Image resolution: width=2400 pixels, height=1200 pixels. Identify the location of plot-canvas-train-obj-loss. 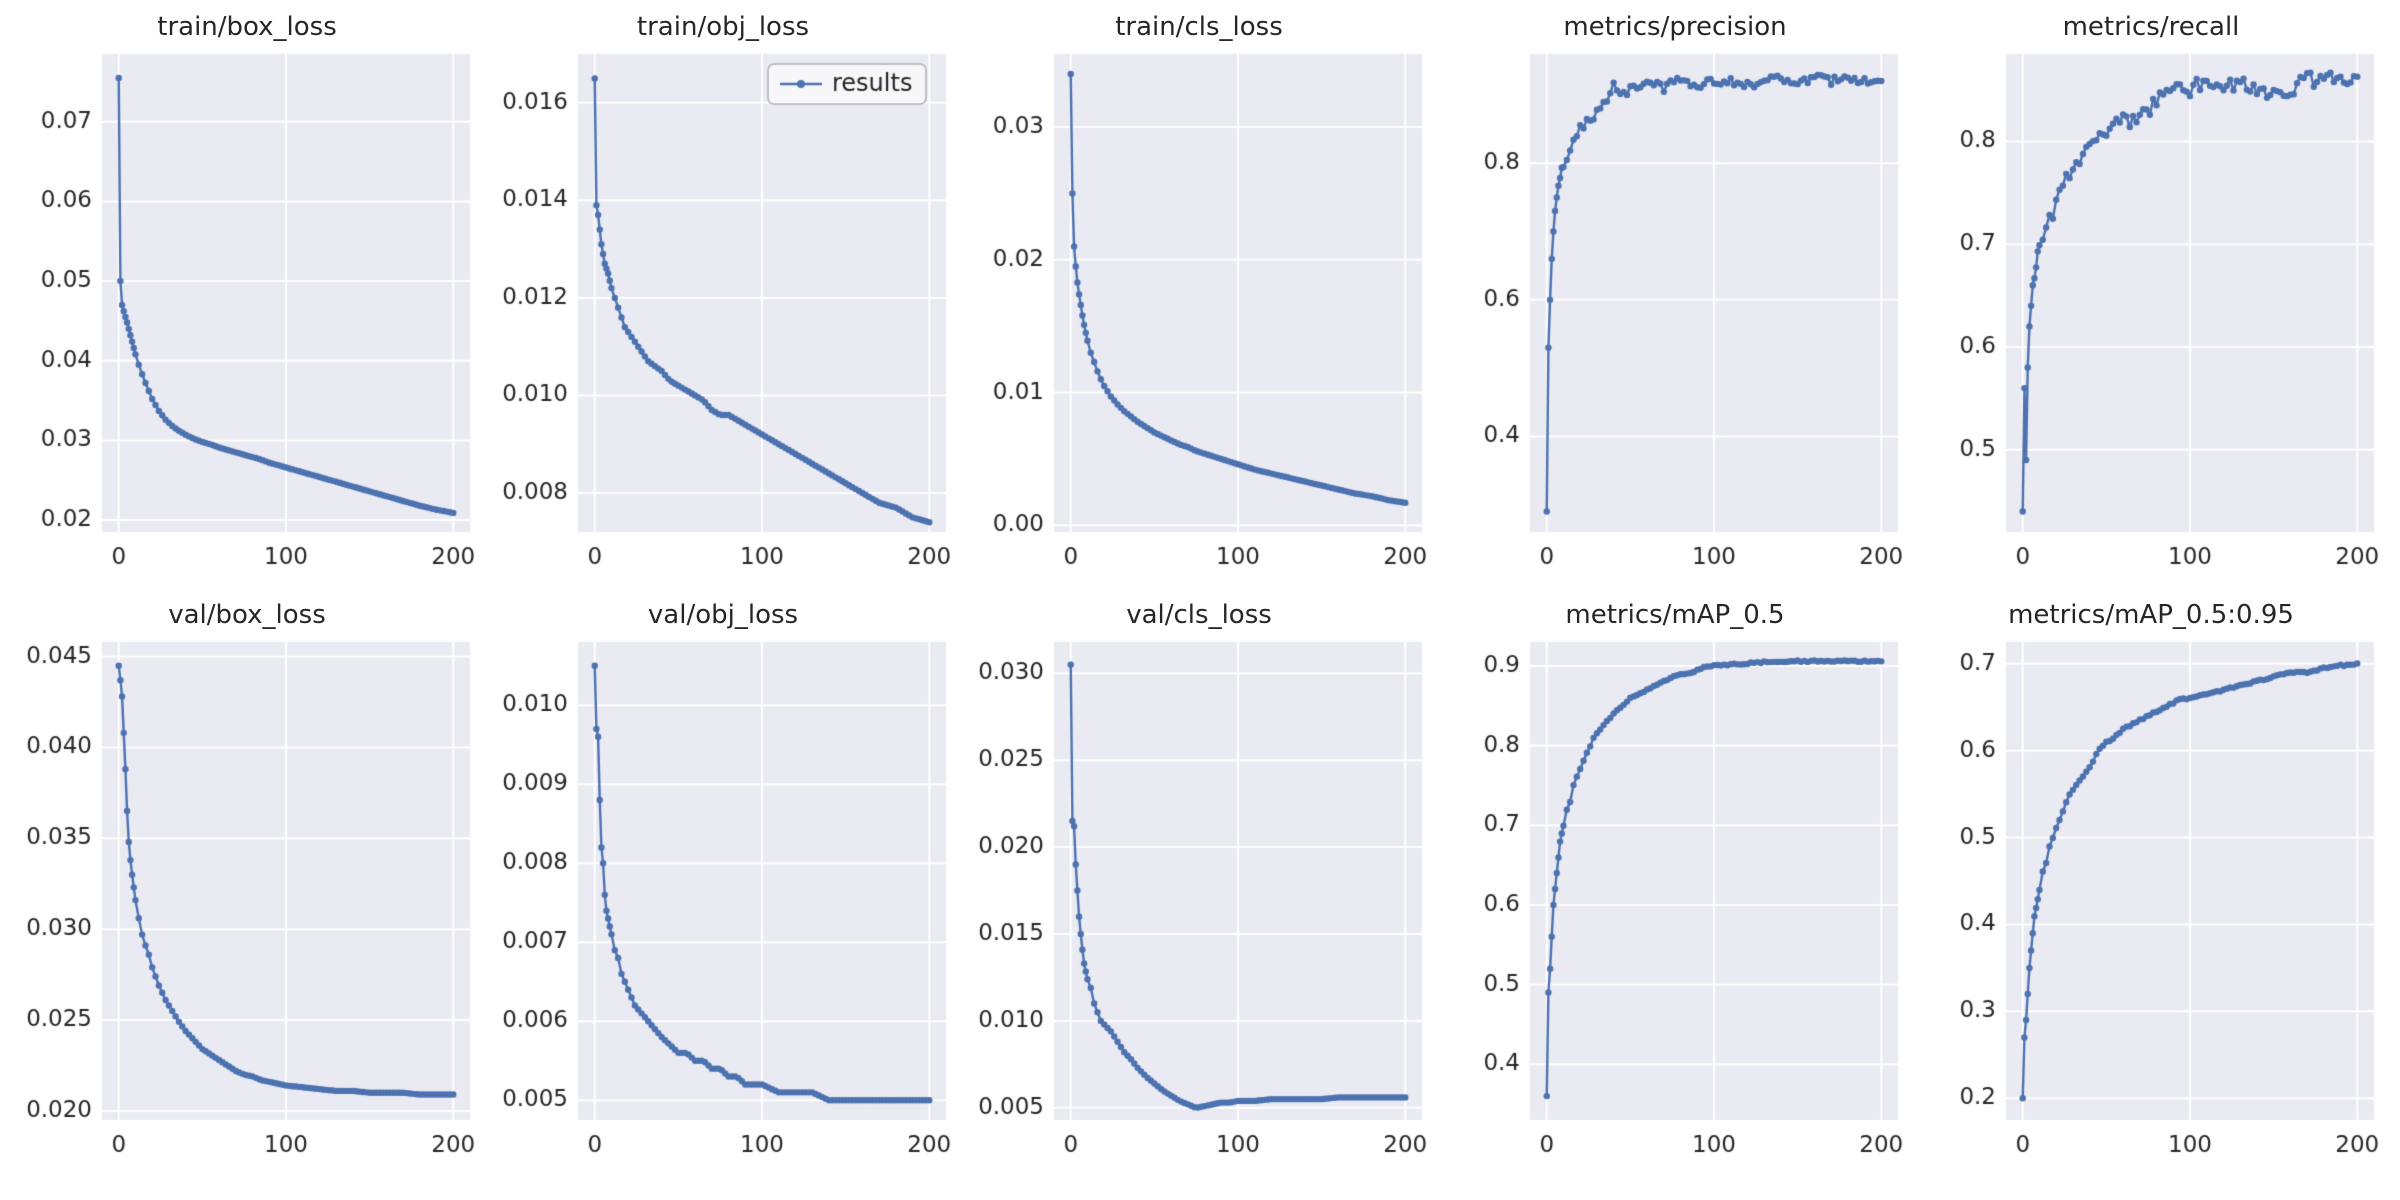
(723, 314).